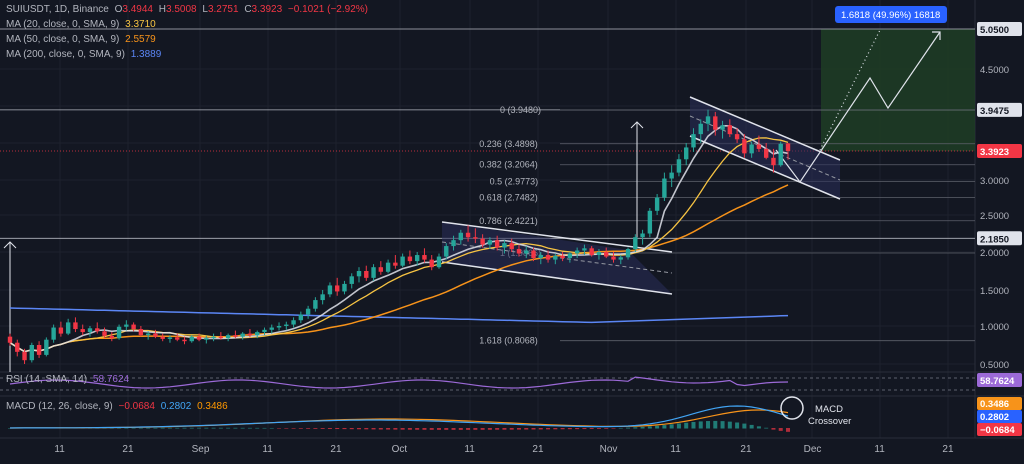 The image size is (1024, 464). Describe the element at coordinates (508, 165) in the screenshot. I see `fib-level-label: 0.382 (3.2064)` at that location.